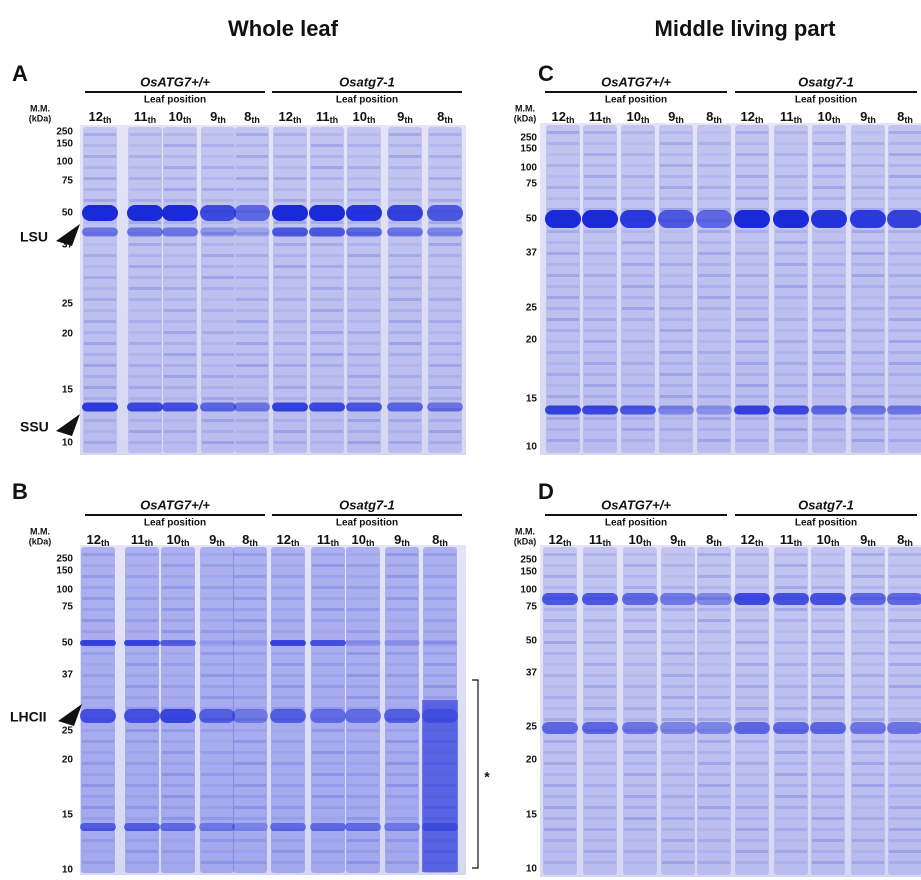 This screenshot has width=921, height=880. What do you see at coordinates (528, 560) in the screenshot?
I see `marker-label: 250` at bounding box center [528, 560].